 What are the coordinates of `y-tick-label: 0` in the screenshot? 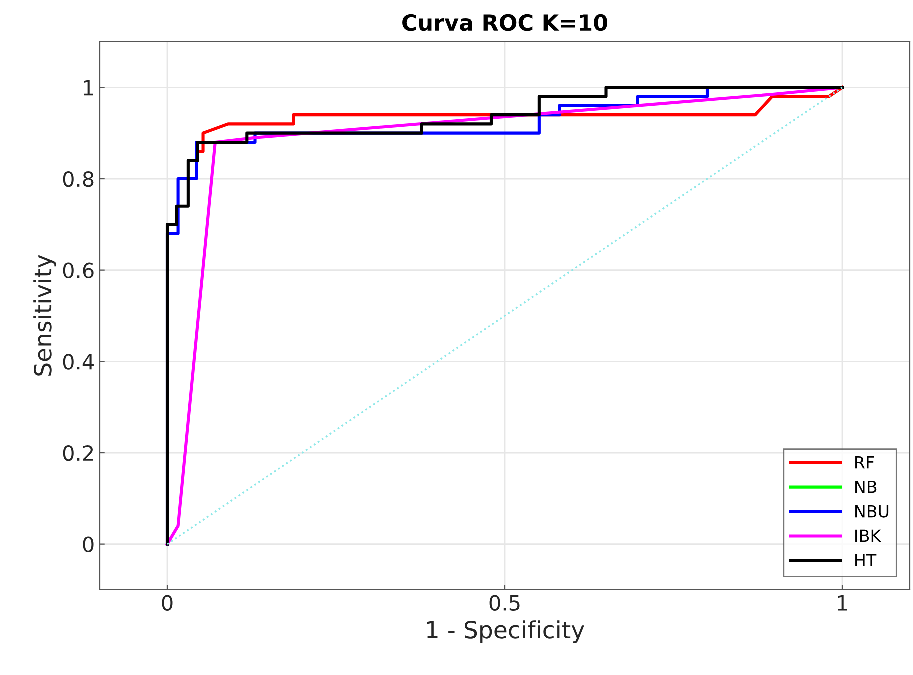 It's located at (88, 544).